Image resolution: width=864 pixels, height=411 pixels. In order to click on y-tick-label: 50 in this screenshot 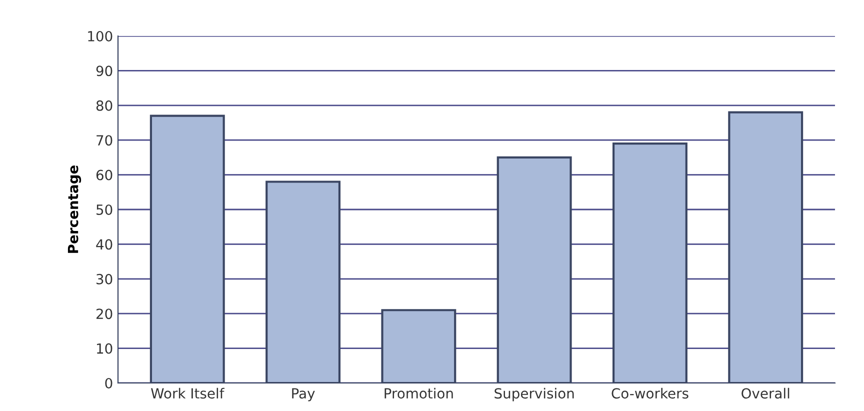, I will do `click(104, 209)`.